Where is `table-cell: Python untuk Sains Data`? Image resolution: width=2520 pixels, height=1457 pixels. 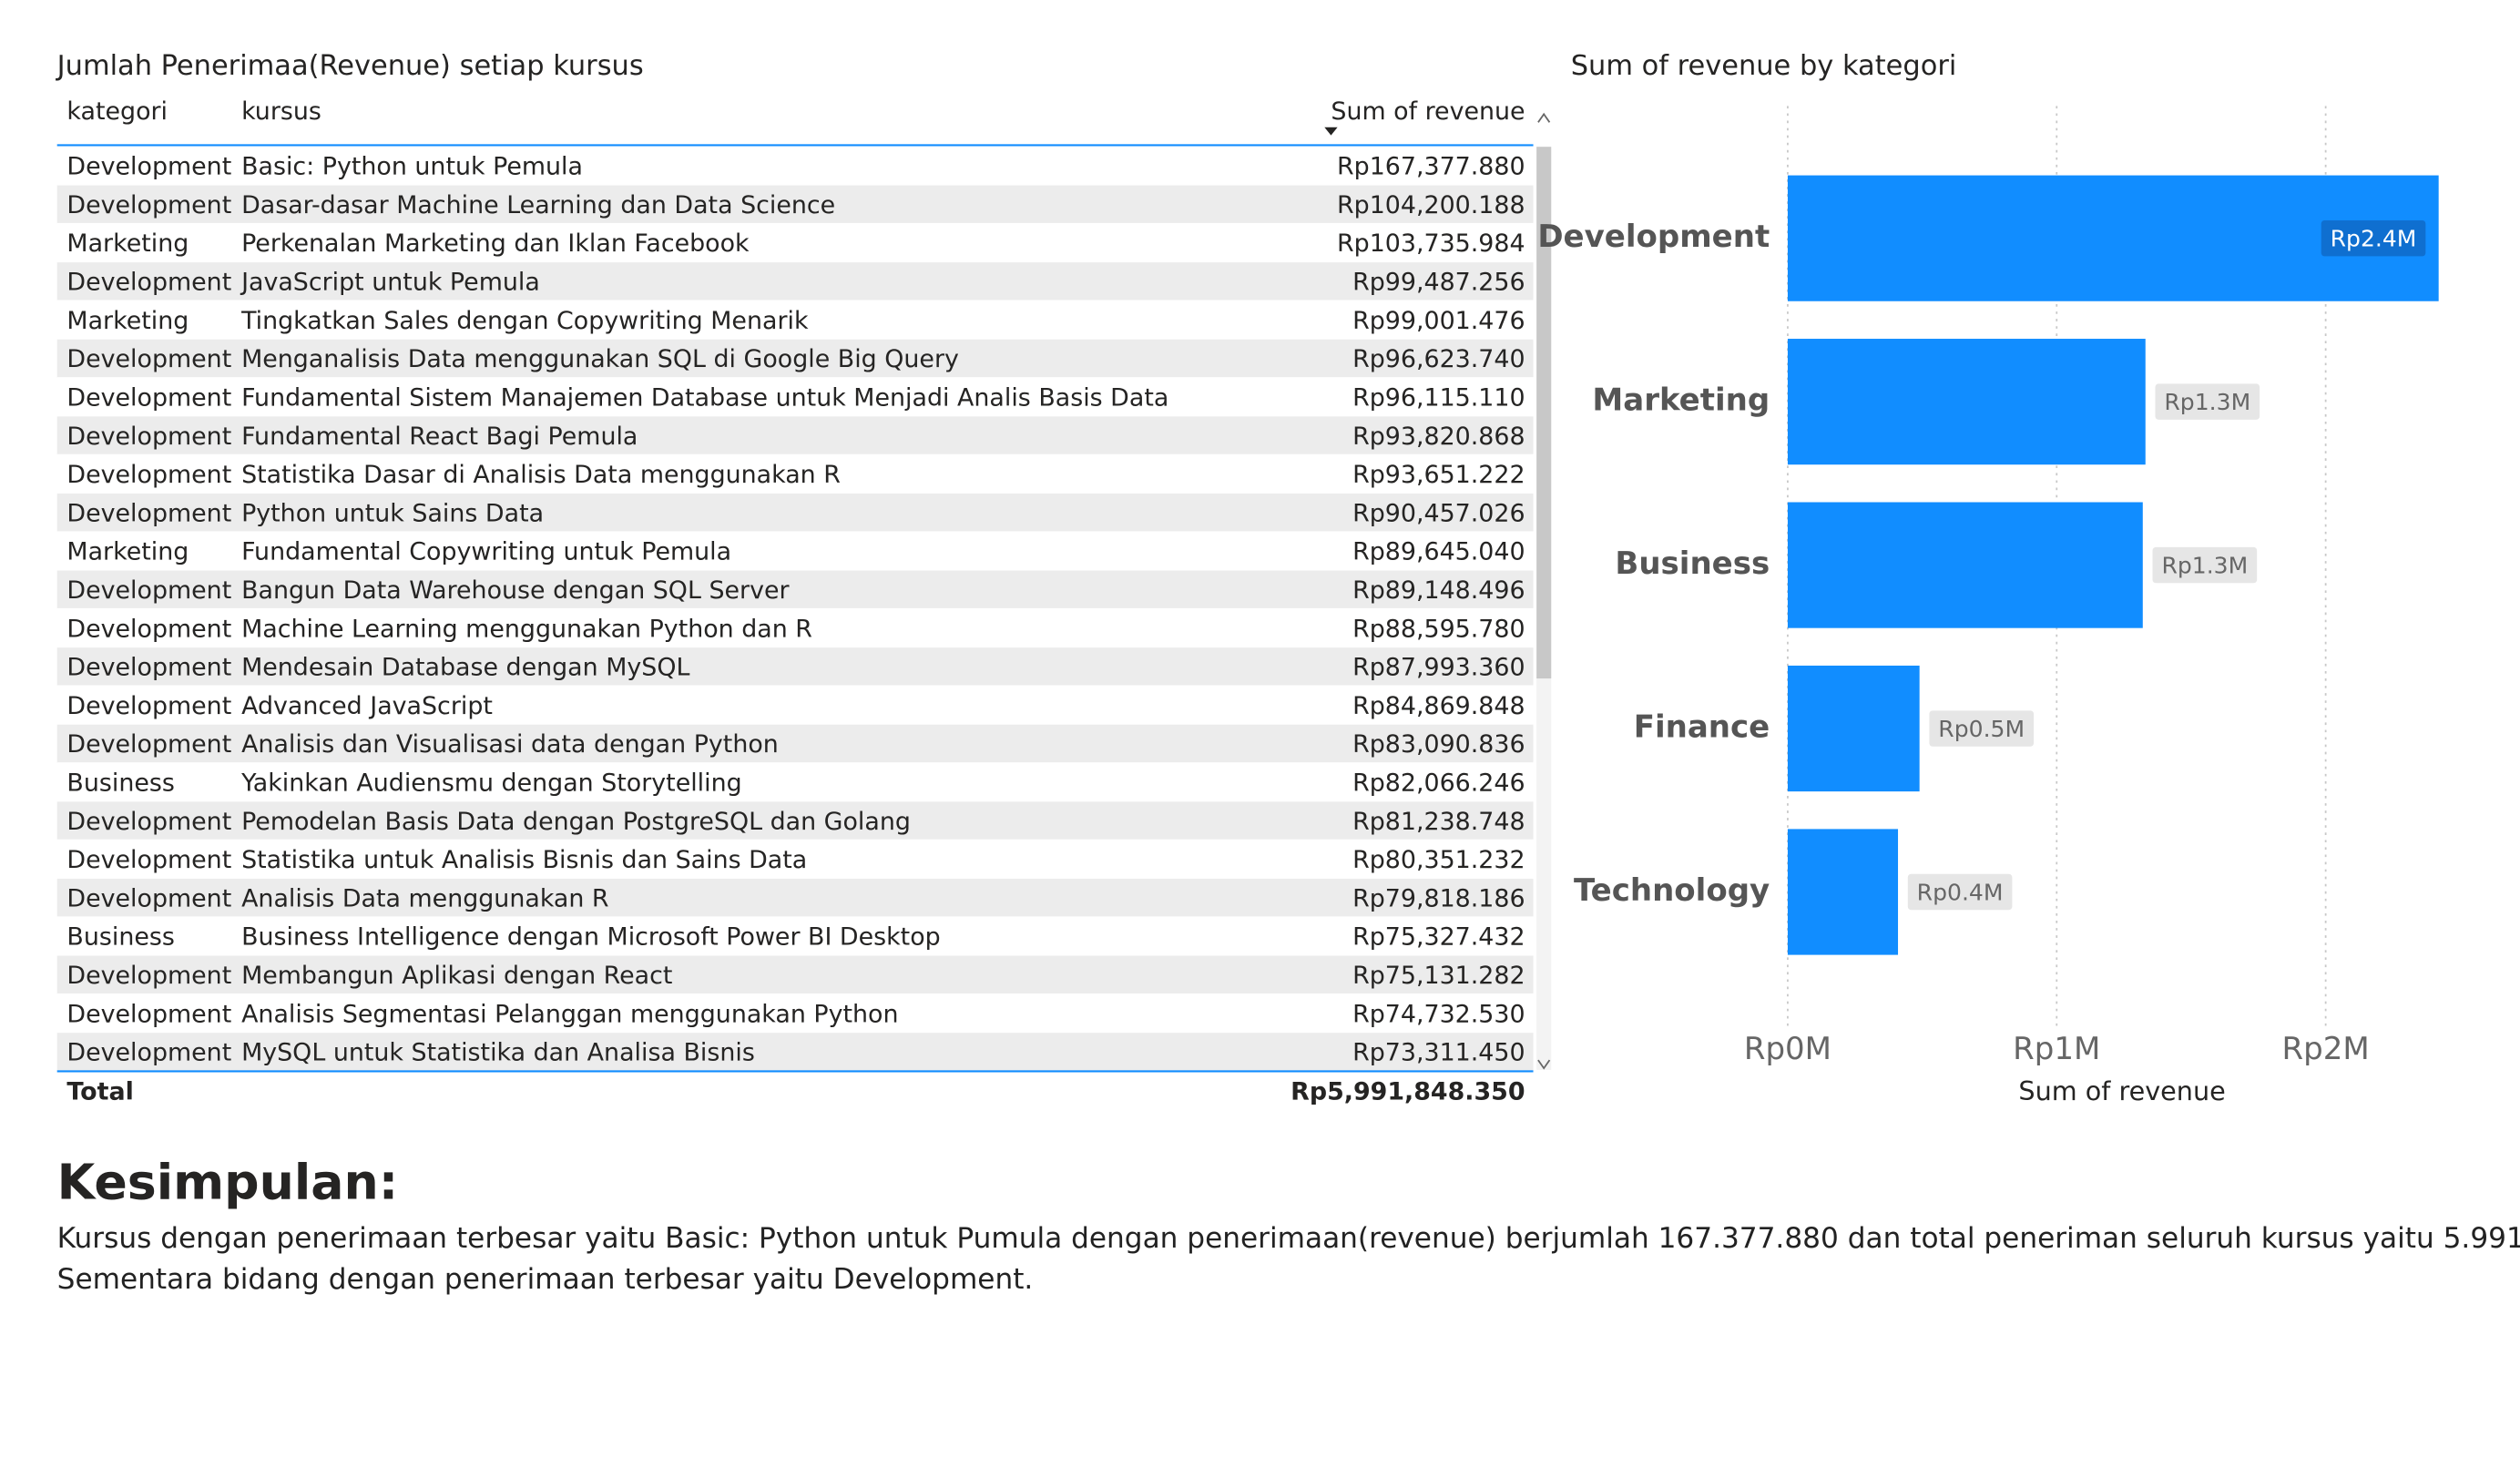 table-cell: Python untuk Sains Data is located at coordinates (392, 513).